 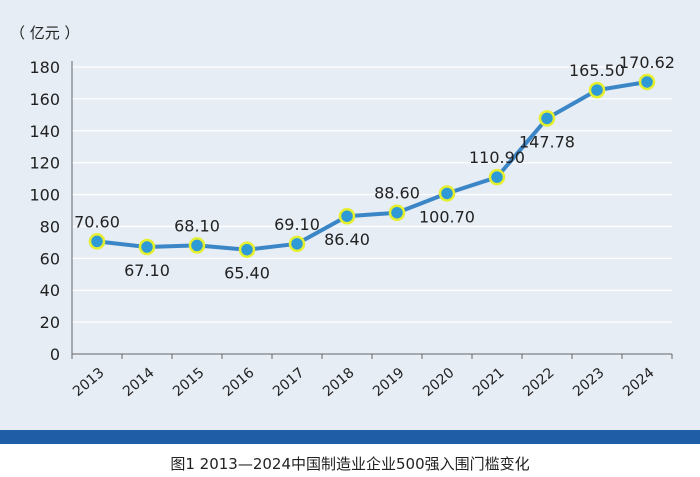 I want to click on y-tick-40: 40, so click(x=50, y=290).